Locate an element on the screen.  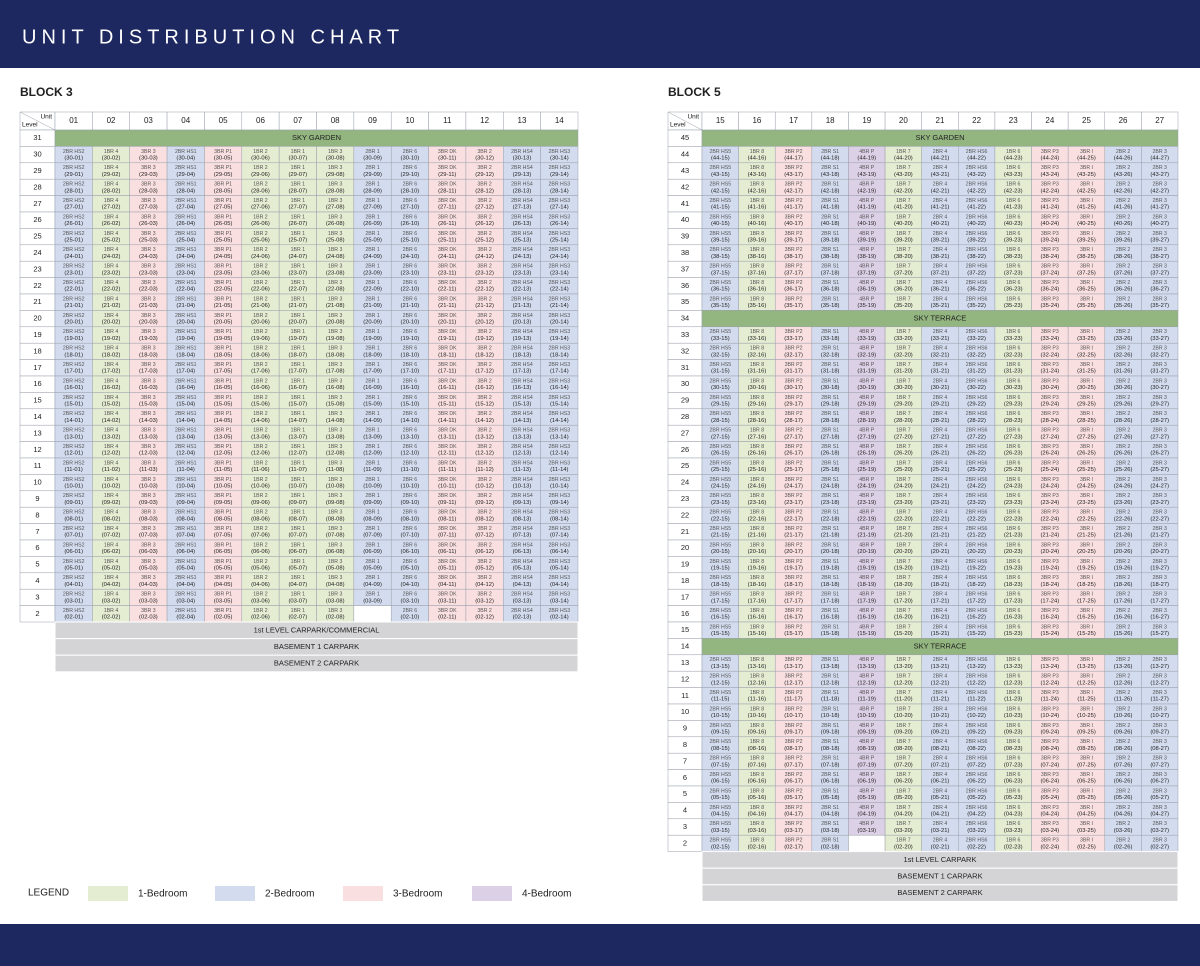
unit-number: (17-16) is located at coordinates (757, 601).